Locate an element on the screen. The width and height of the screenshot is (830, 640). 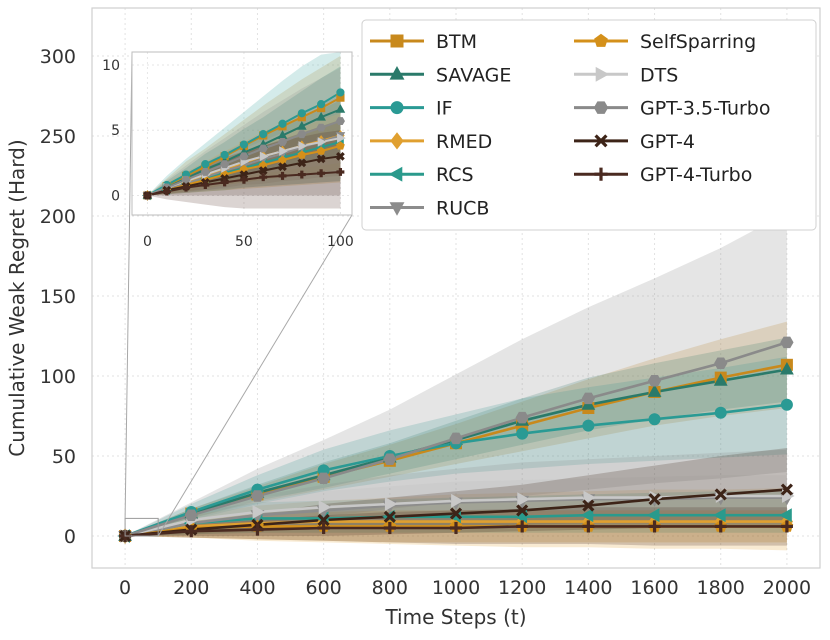
legend-label-rucb: RUCB is located at coordinates (462, 209).